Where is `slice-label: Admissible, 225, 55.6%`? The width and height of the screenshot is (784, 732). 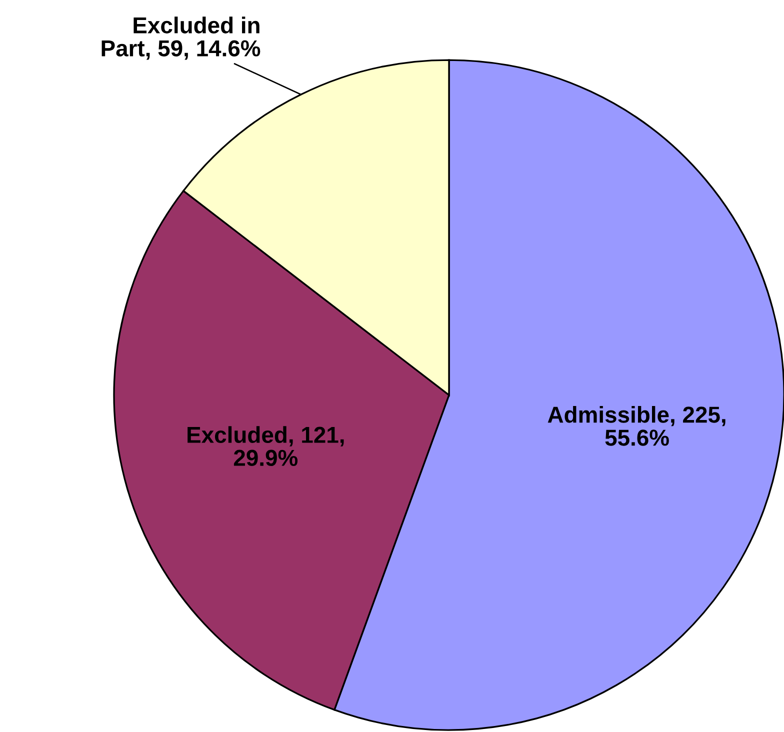 slice-label: Admissible, 225, 55.6% is located at coordinates (637, 426).